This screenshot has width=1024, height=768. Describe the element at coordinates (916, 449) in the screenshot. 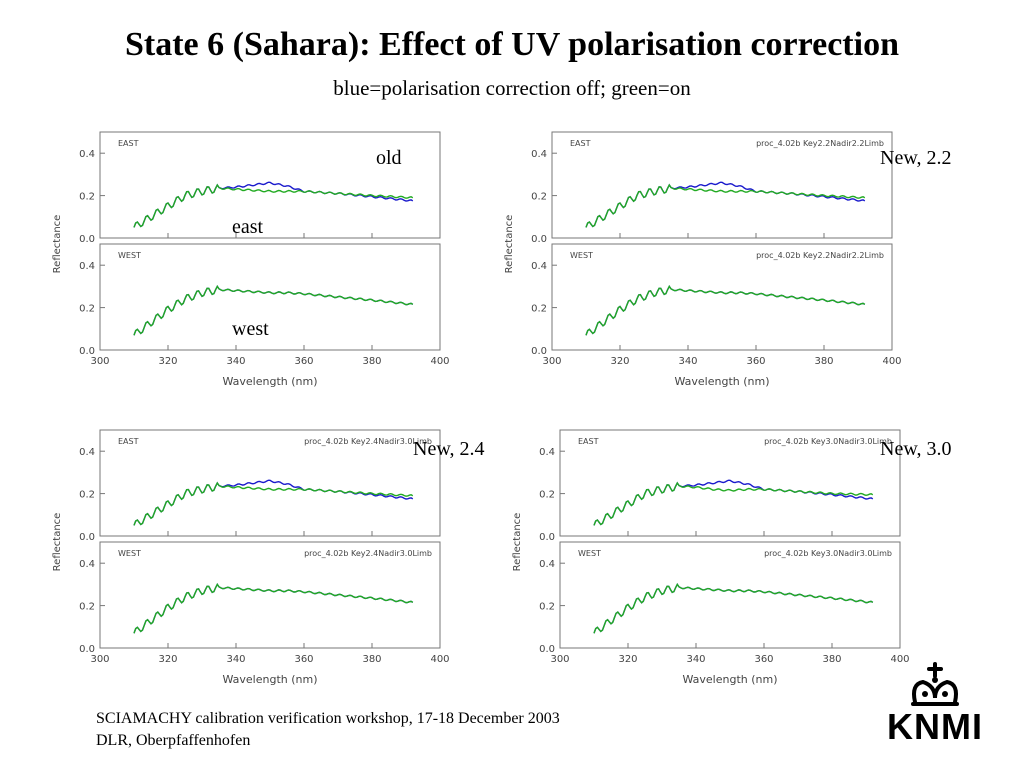

I see `label-new-3-0: New, 3.0` at that location.